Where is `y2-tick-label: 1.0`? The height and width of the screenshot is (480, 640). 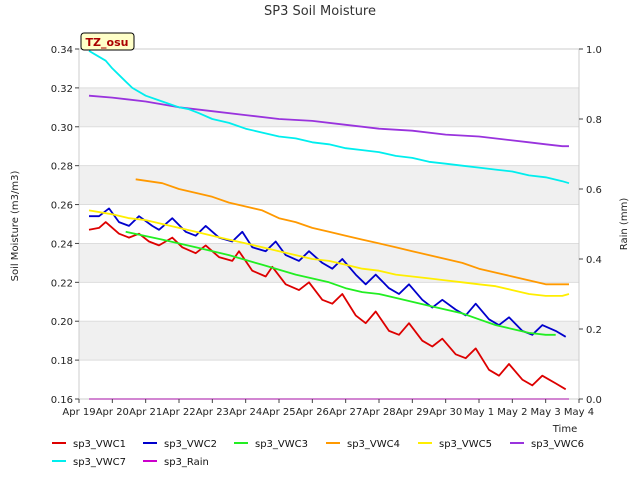 y2-tick-label: 1.0 is located at coordinates (594, 50).